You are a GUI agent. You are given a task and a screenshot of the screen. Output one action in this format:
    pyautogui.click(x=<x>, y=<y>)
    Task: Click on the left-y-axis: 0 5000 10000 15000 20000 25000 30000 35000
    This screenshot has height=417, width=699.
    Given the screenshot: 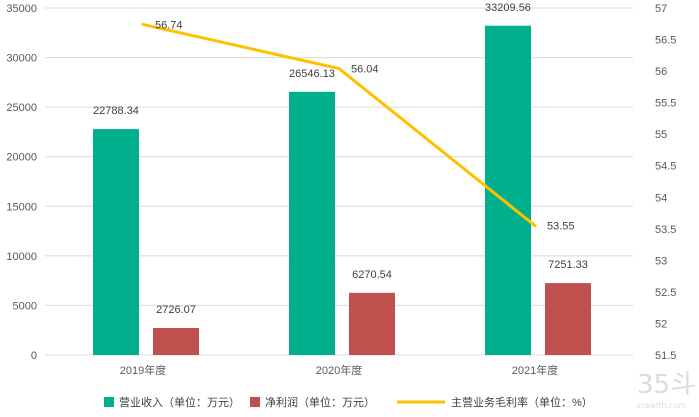 What is the action you would take?
    pyautogui.click(x=21, y=182)
    